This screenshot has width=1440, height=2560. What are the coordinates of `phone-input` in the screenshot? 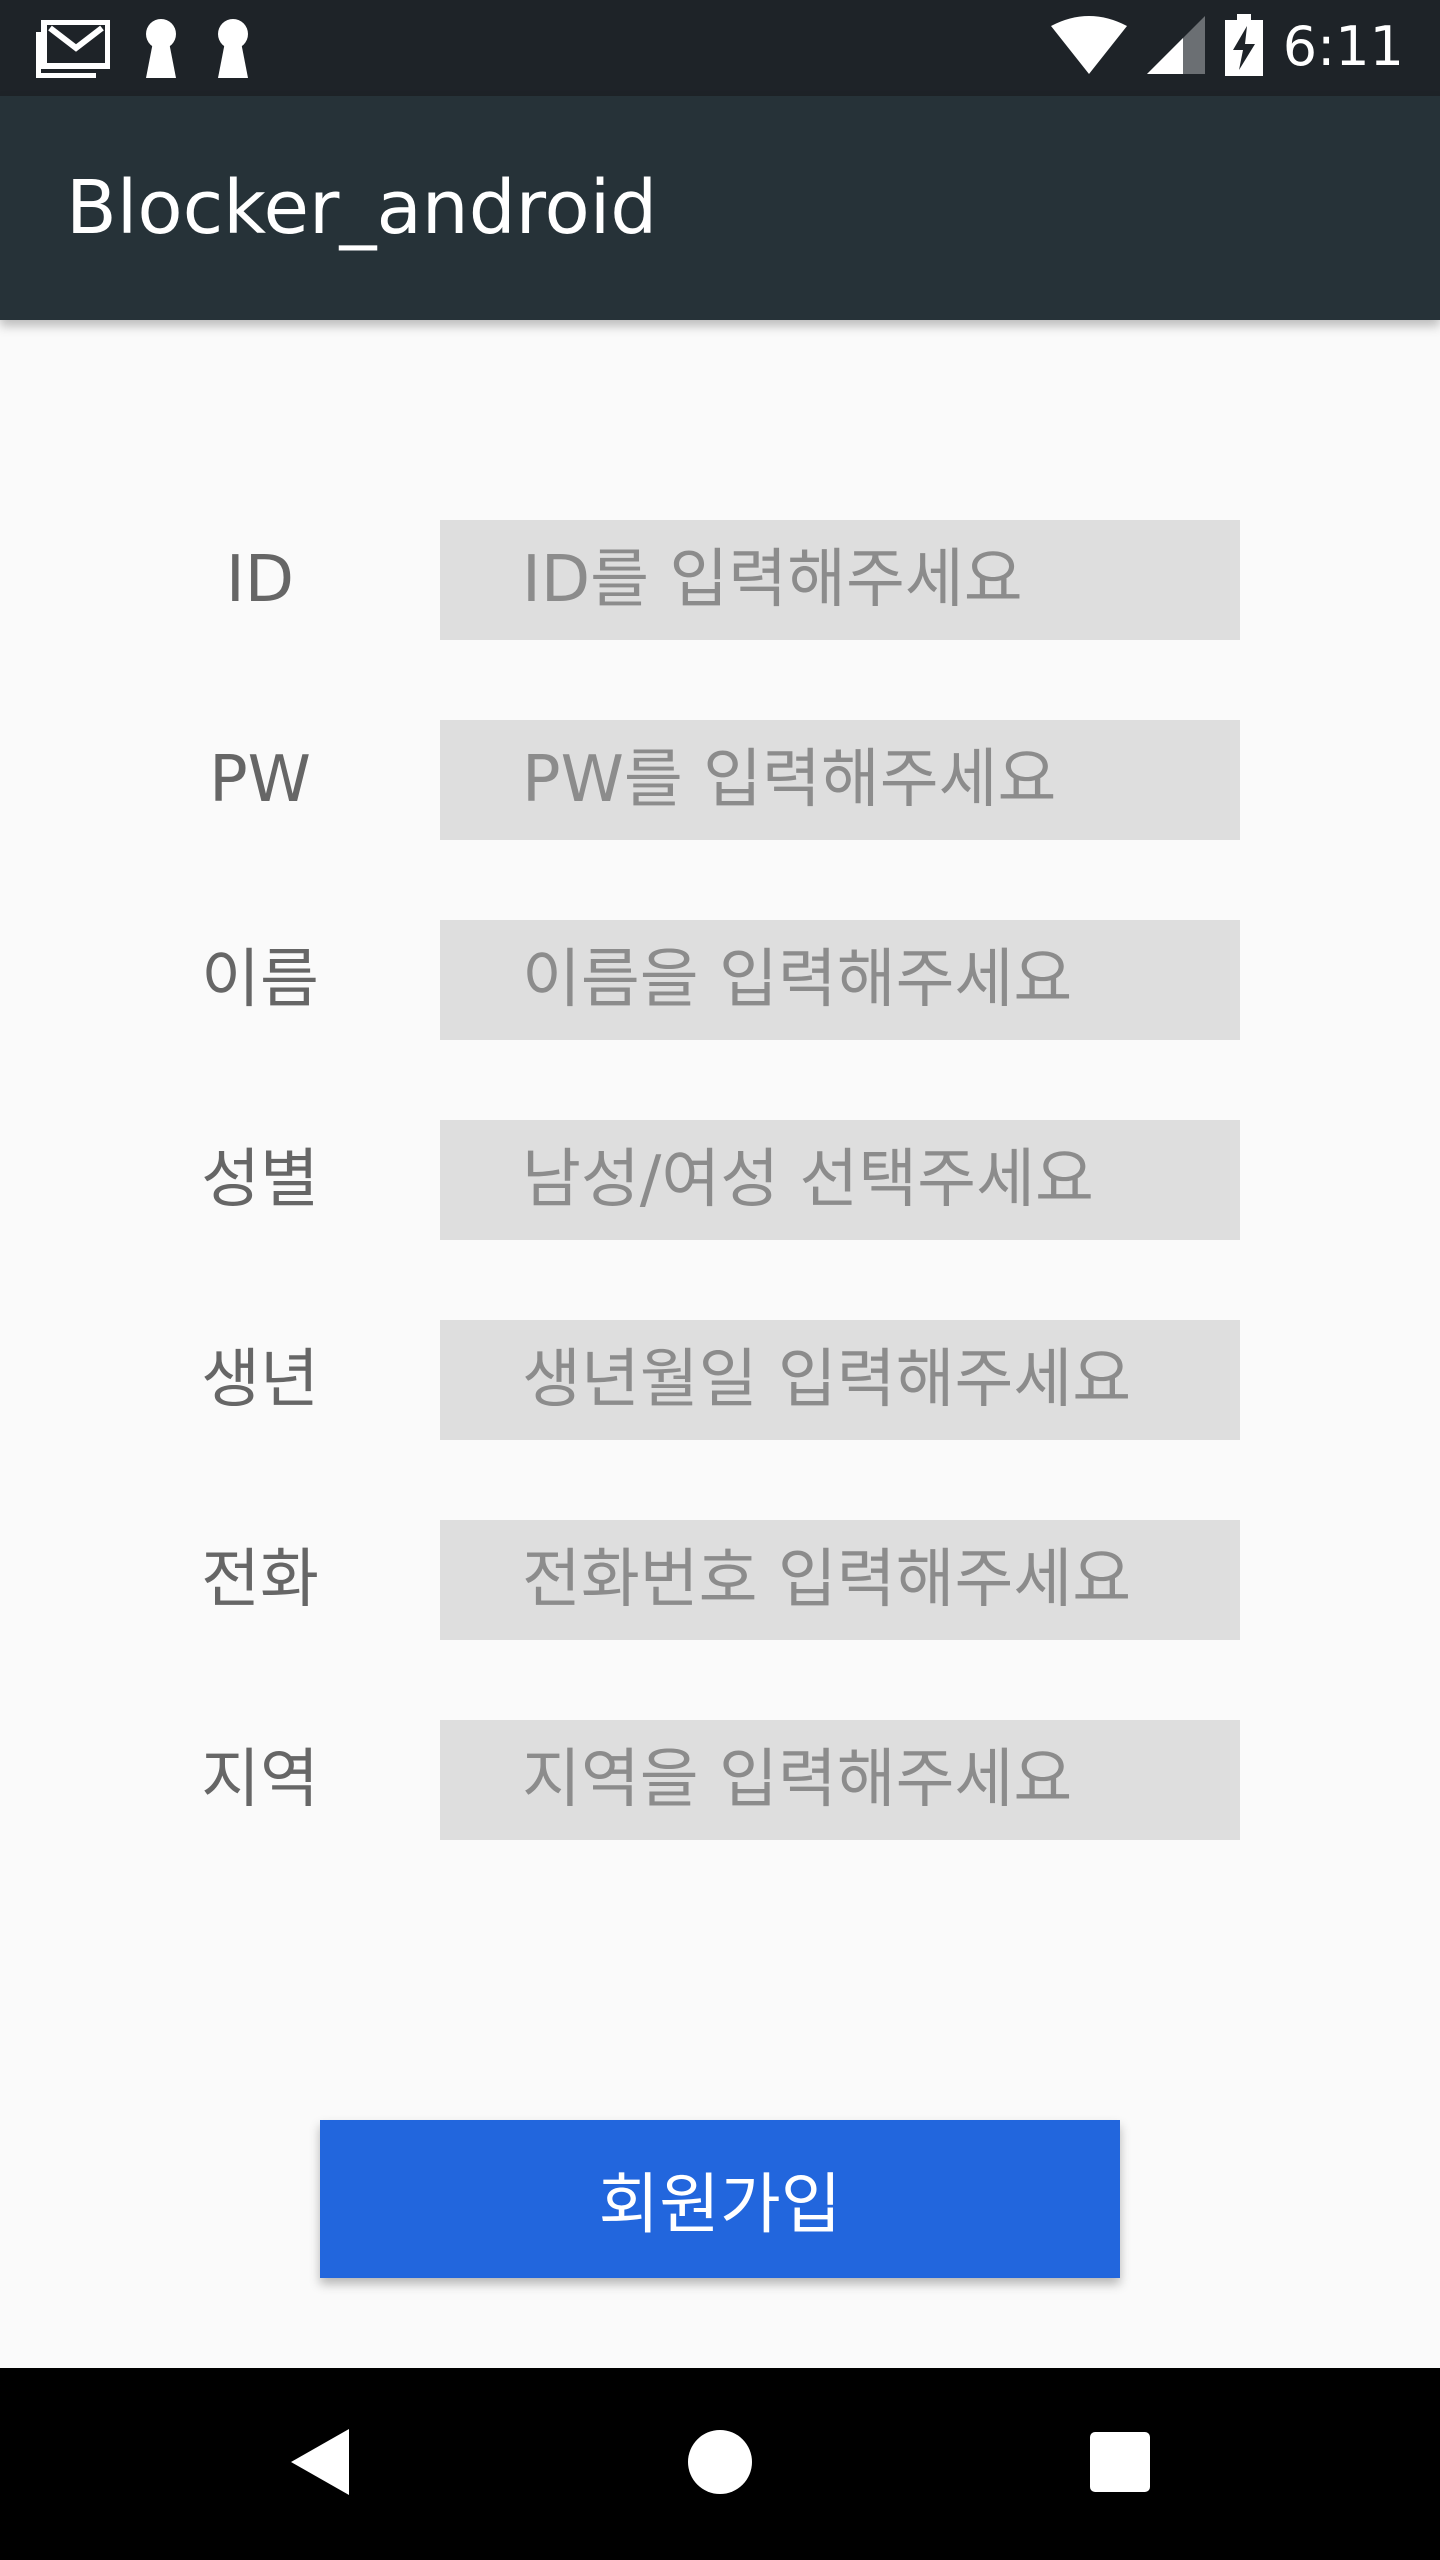 It's located at (840, 1580).